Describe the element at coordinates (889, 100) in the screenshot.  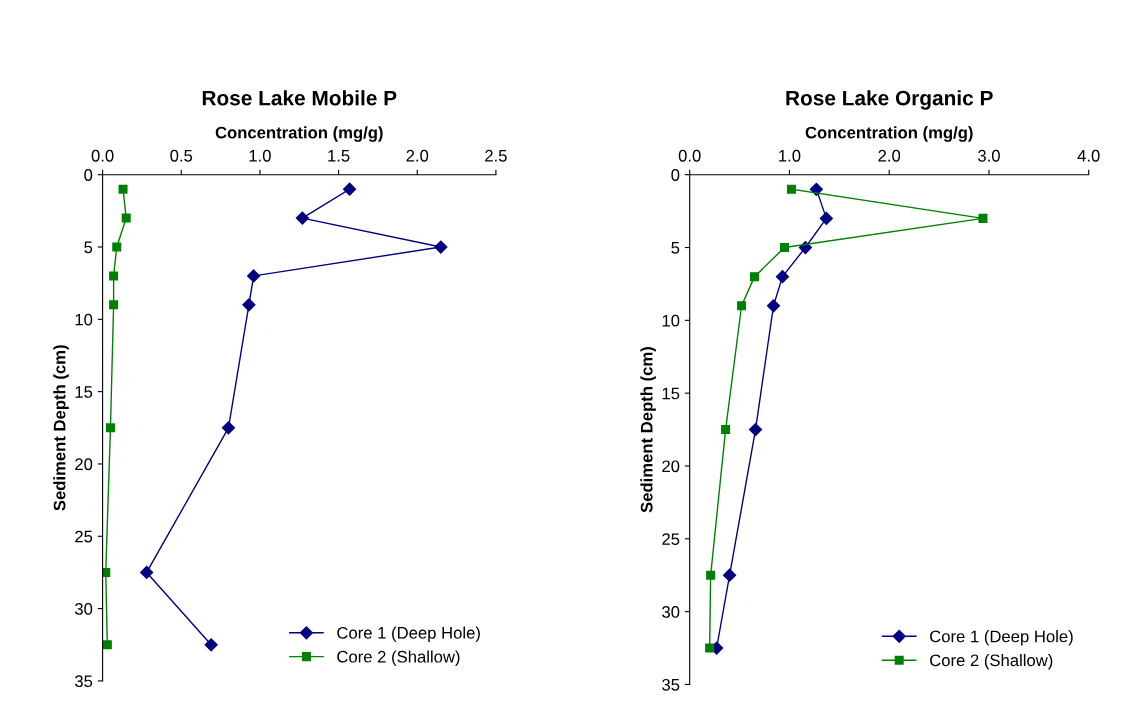
I see `chart-title: Rose Lake Organic P` at that location.